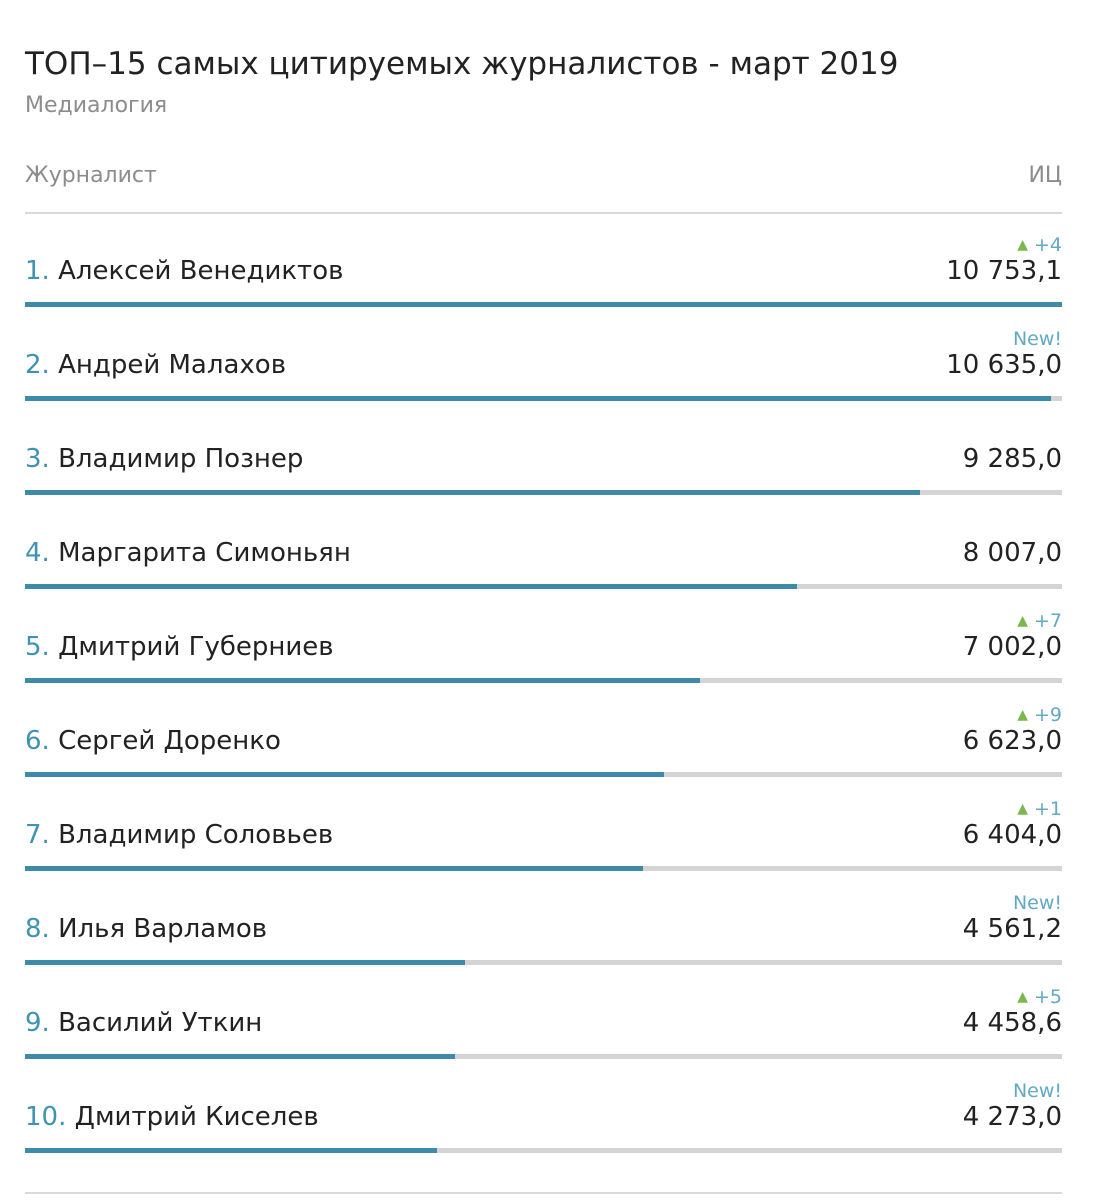 This screenshot has height=1200, width=1095. I want to click on citation-index-value: 9 285,0, so click(1012, 459).